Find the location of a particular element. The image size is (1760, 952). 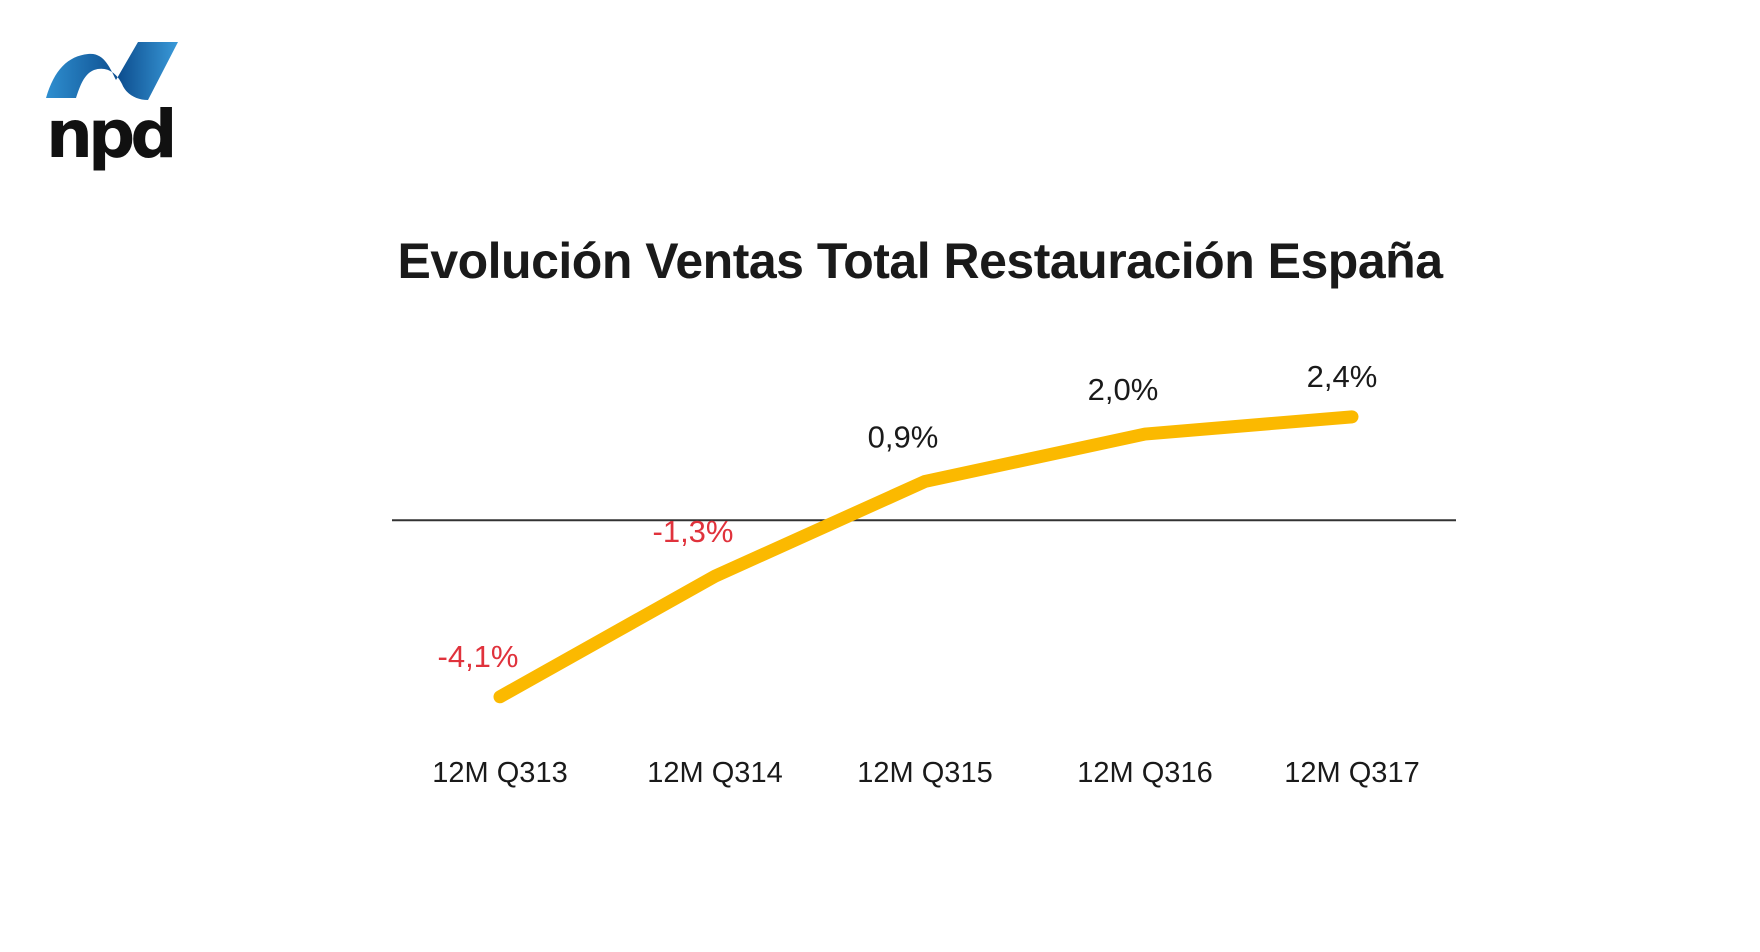

data-label: 2,0% is located at coordinates (1123, 389).